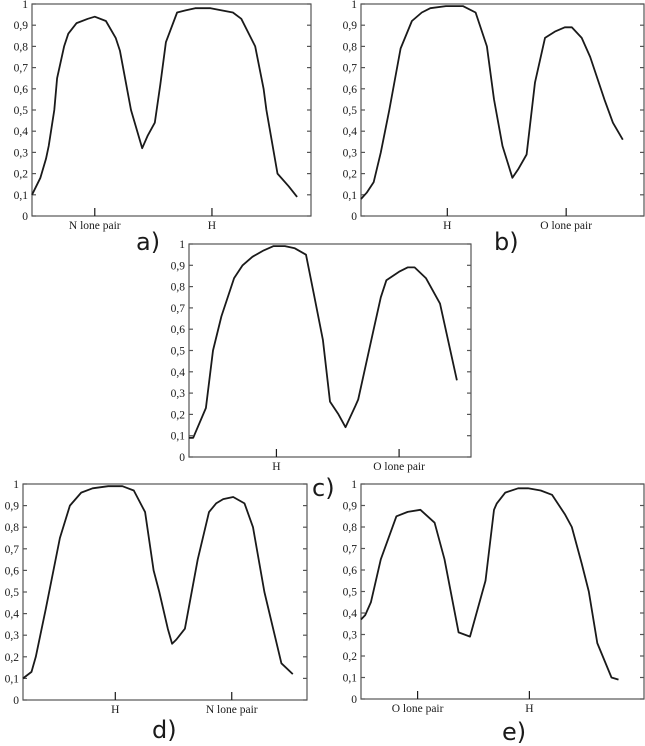  I want to click on panel-label-e: e), so click(514, 732).